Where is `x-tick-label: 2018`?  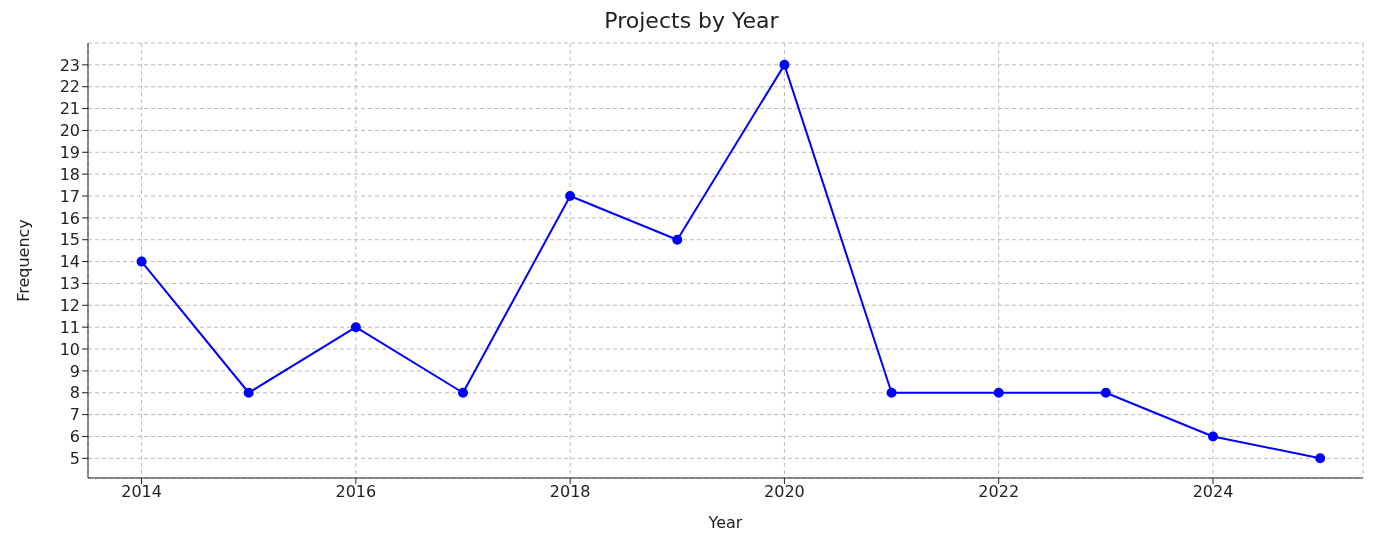 x-tick-label: 2018 is located at coordinates (570, 492).